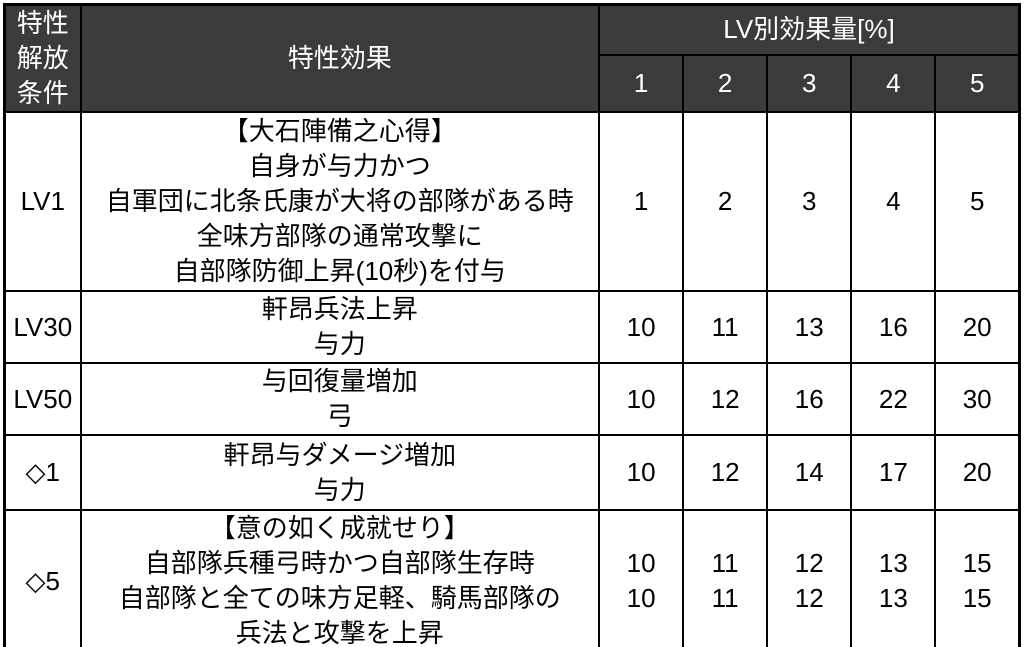 The height and width of the screenshot is (647, 1024). What do you see at coordinates (809, 472) in the screenshot?
I see `value-cell: 14` at bounding box center [809, 472].